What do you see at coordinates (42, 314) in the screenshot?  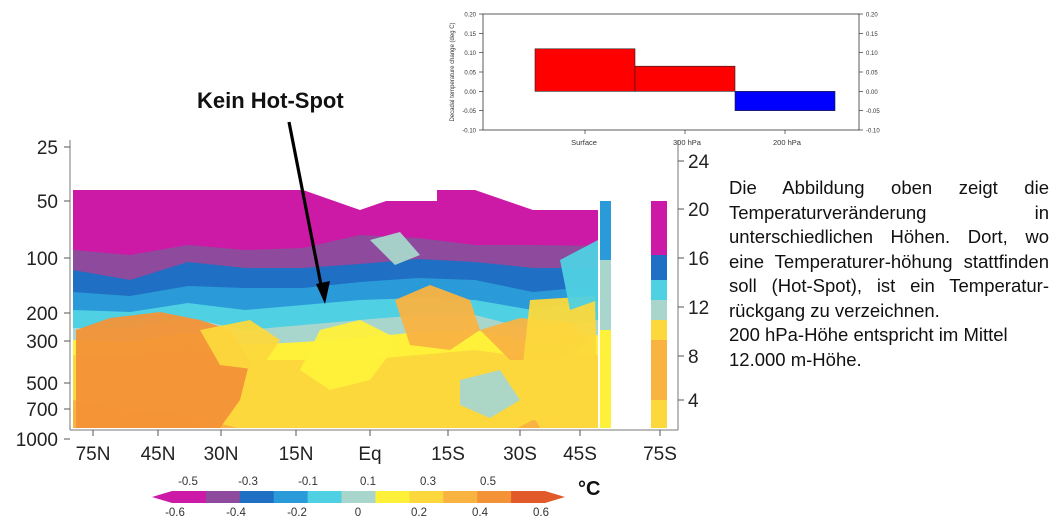 I see `left-axis-tick-label: 200` at bounding box center [42, 314].